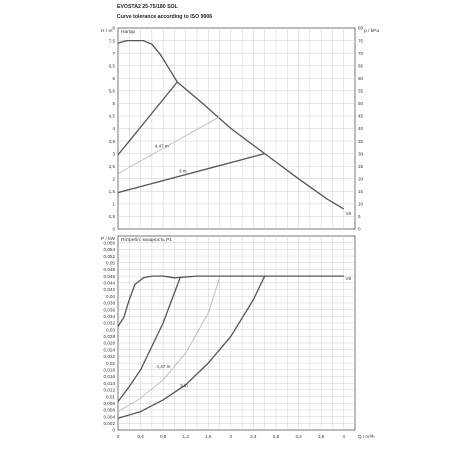 This screenshot has width=450, height=450. What do you see at coordinates (361, 40) in the screenshot?
I see `head-y-right-tick-label: 75` at bounding box center [361, 40].